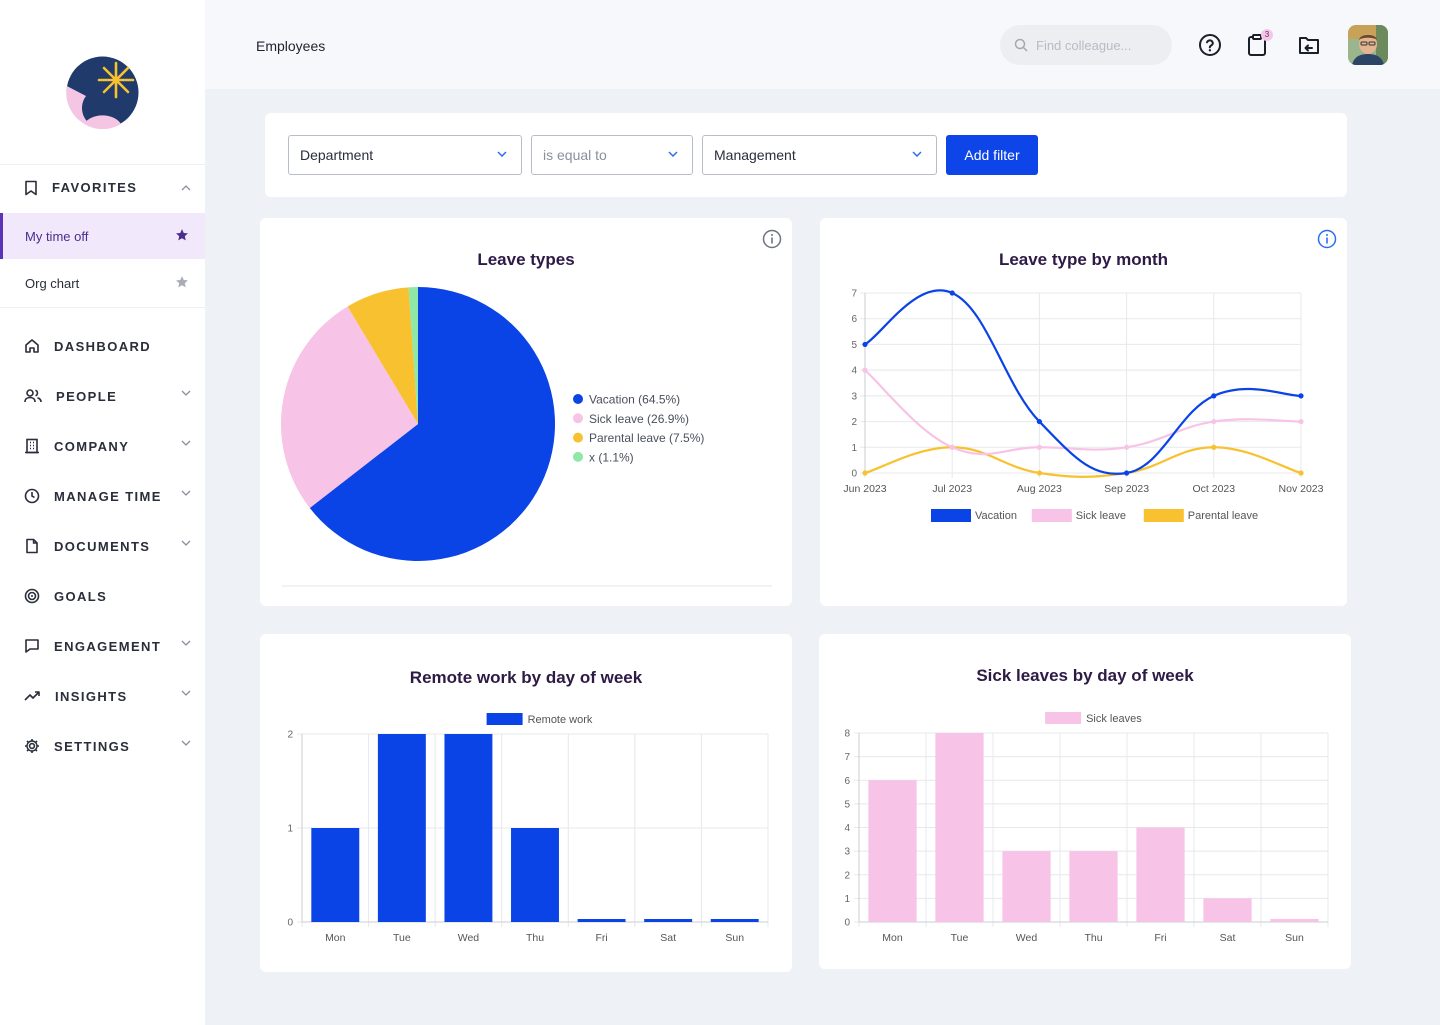 This screenshot has height=1025, width=1440. I want to click on select-value: is equal to, so click(575, 155).